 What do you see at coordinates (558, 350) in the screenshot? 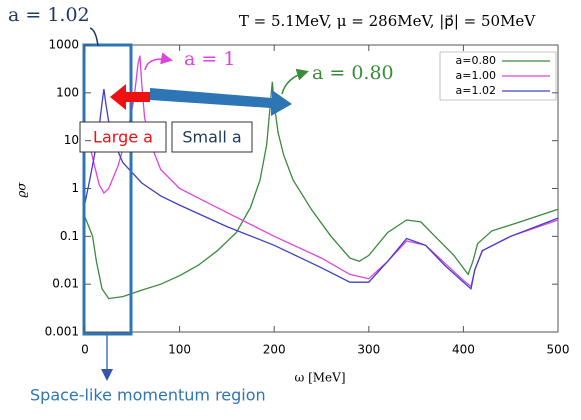
I see `x-tick-label: 500` at bounding box center [558, 350].